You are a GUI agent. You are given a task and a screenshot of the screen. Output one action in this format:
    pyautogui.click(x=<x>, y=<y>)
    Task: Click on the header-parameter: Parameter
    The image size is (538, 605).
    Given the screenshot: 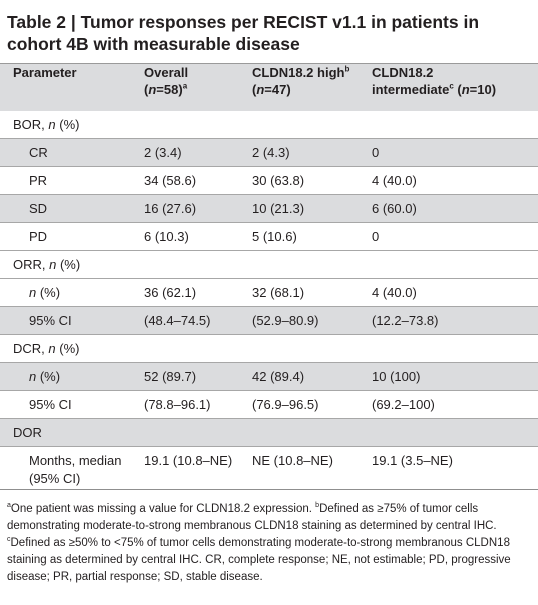 What is the action you would take?
    pyautogui.click(x=45, y=72)
    